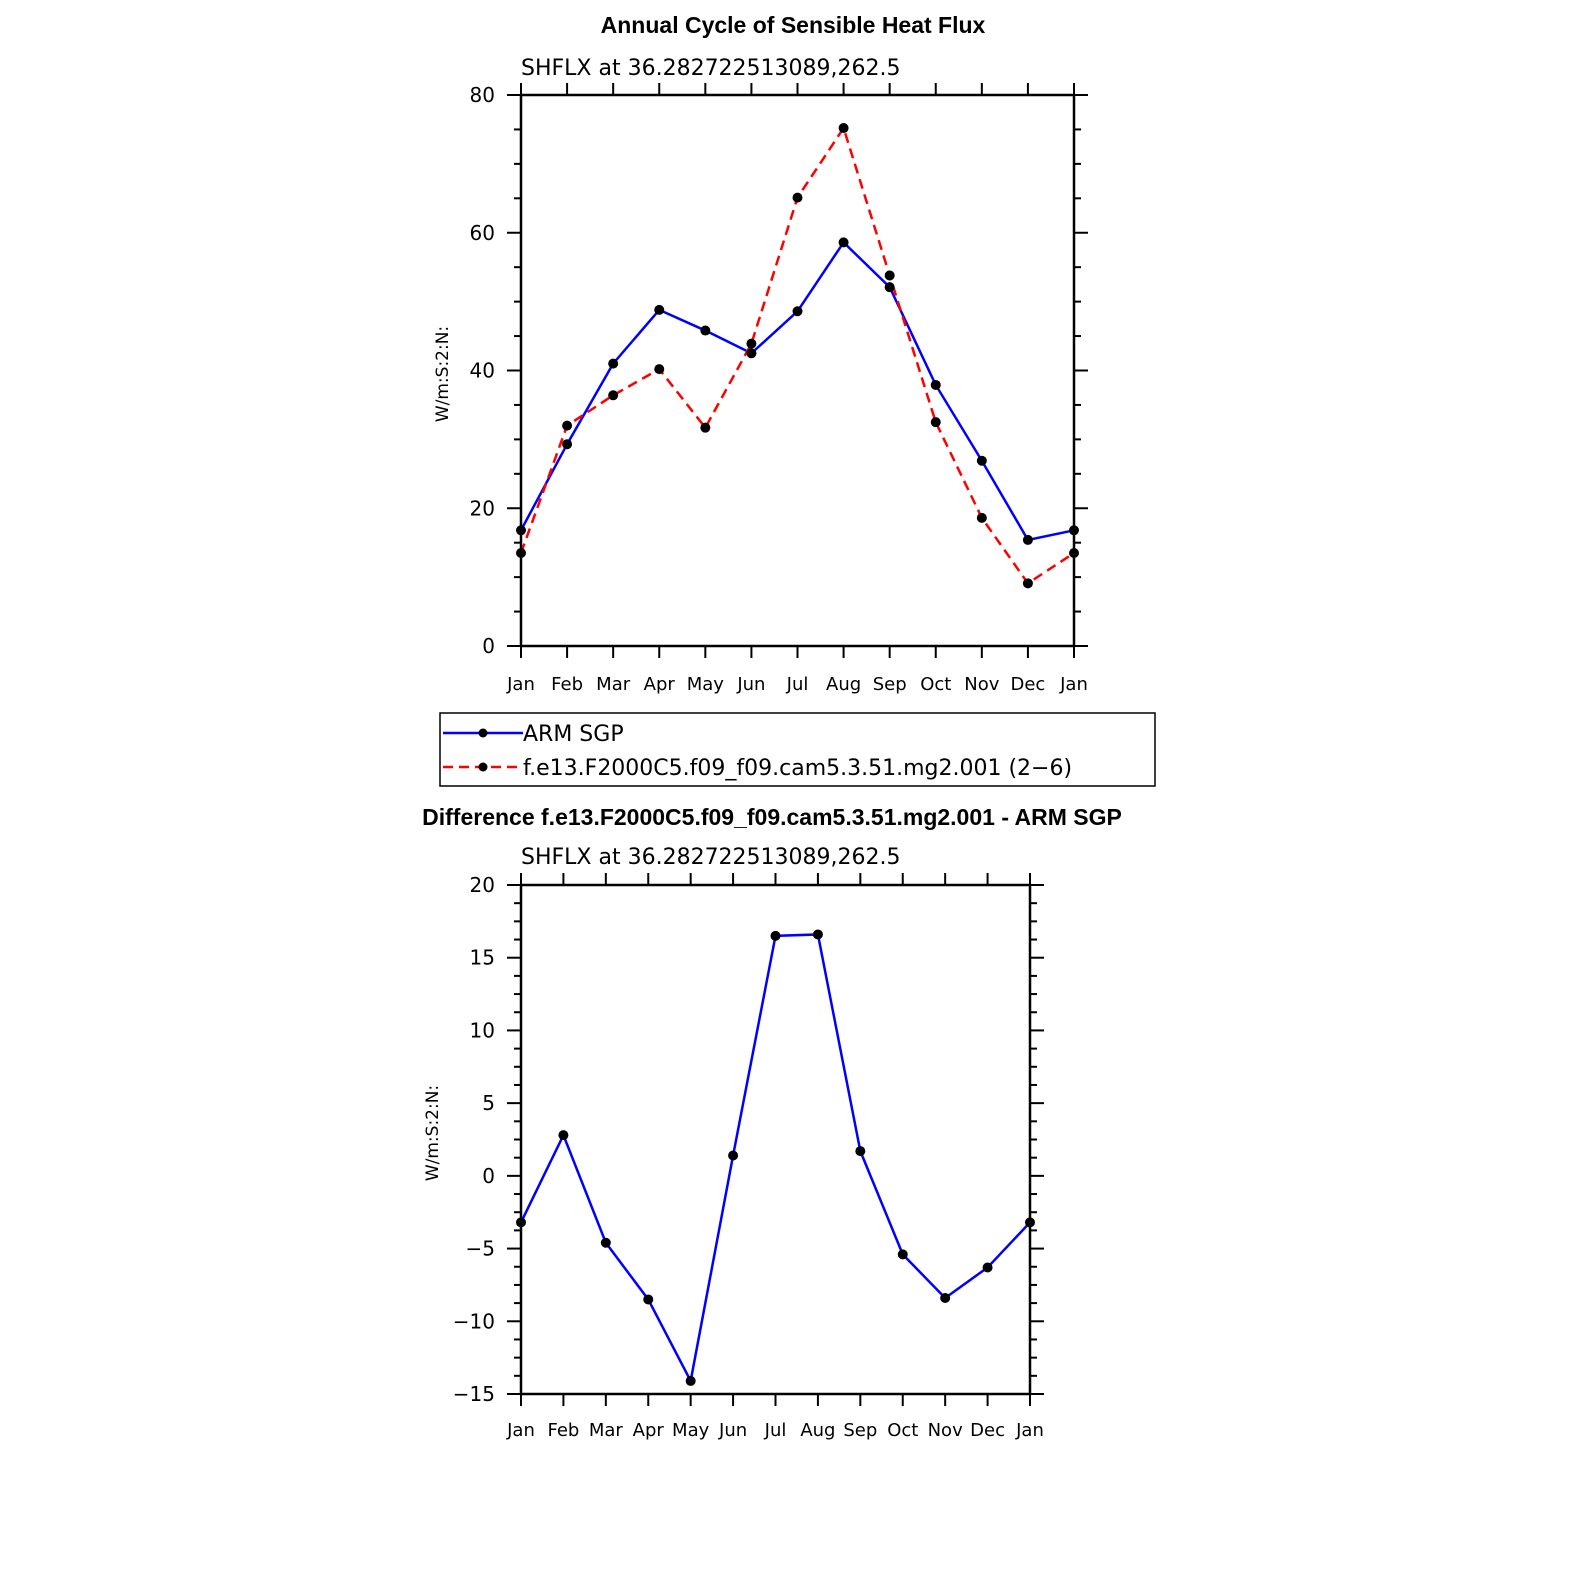  I want to click on legend-marker-arm-sgp, so click(483, 733).